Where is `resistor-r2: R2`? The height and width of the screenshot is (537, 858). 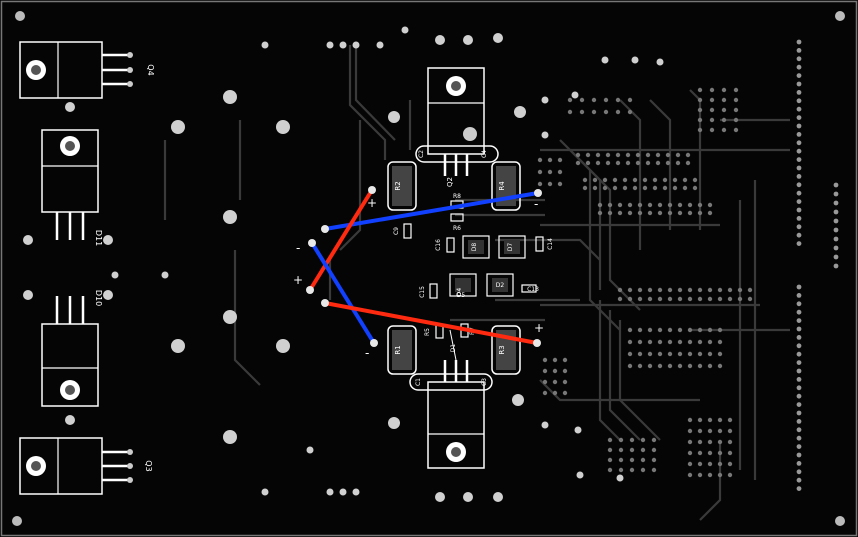 resistor-r2: R2 is located at coordinates (402, 186).